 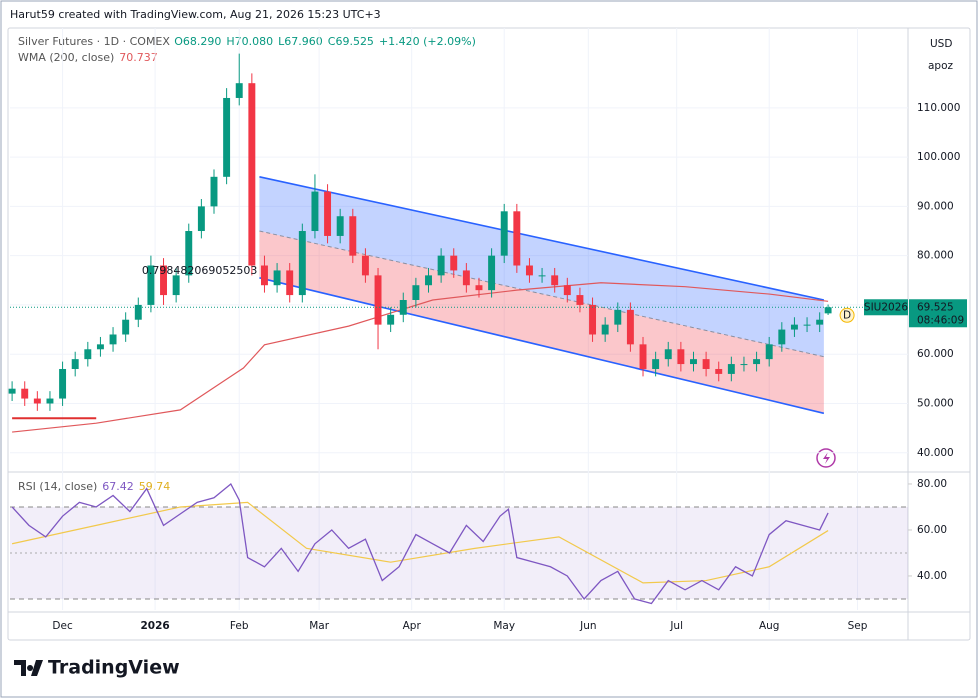 I want to click on x-tick-label: Jun, so click(x=587, y=626).